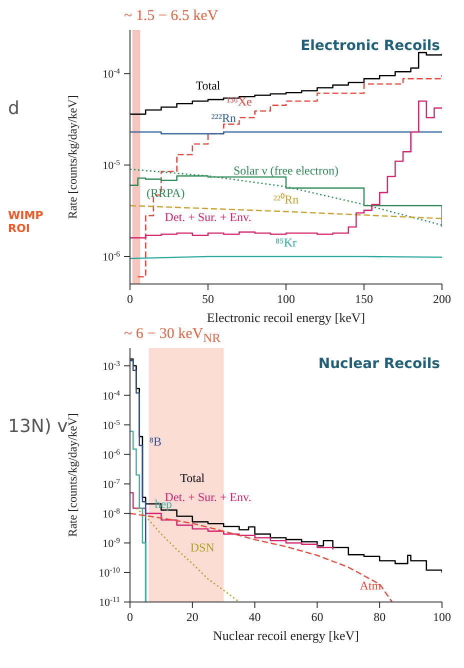 This screenshot has height=668, width=464. I want to click on x-axis-title: Electronic recoil energy [keV], so click(286, 317).